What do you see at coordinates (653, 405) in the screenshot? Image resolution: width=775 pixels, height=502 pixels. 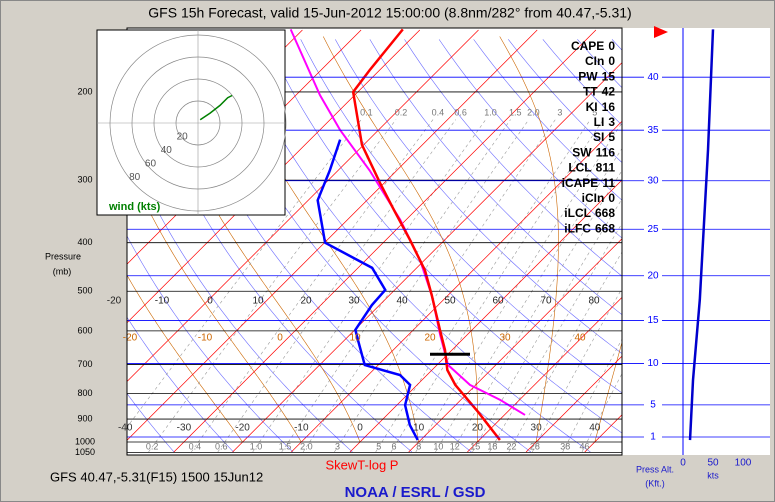 I see `altitude-label: 5` at bounding box center [653, 405].